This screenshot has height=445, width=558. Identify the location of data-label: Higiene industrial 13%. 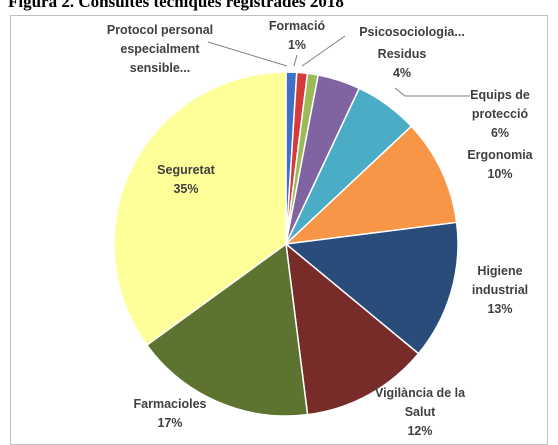
(500, 290).